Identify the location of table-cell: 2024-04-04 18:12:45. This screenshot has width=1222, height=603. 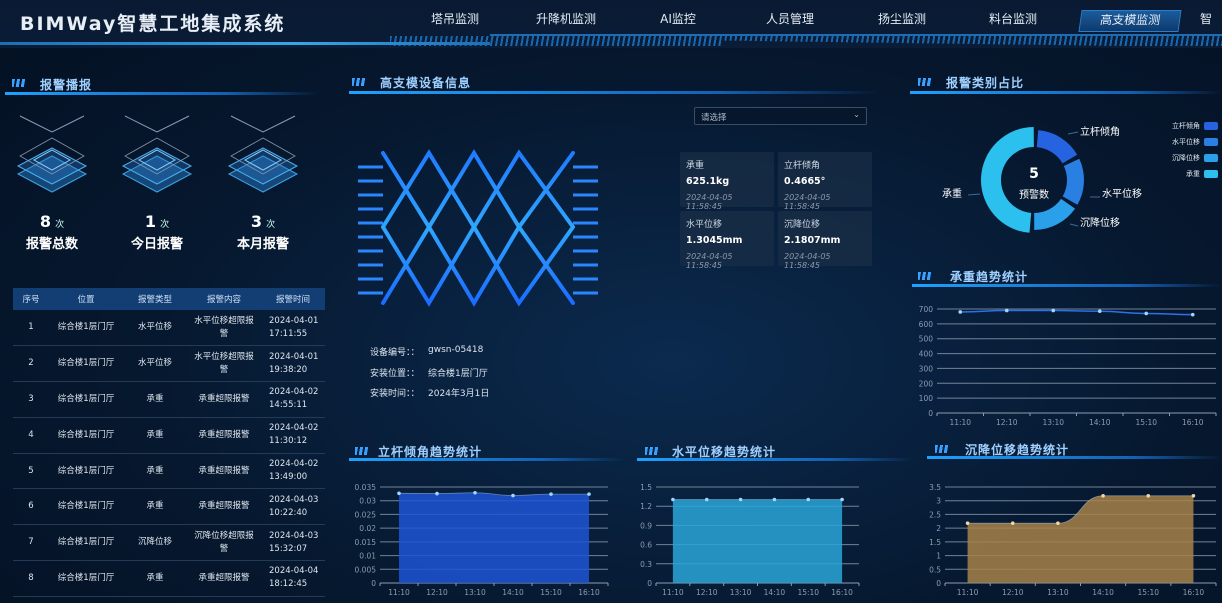
(293, 578).